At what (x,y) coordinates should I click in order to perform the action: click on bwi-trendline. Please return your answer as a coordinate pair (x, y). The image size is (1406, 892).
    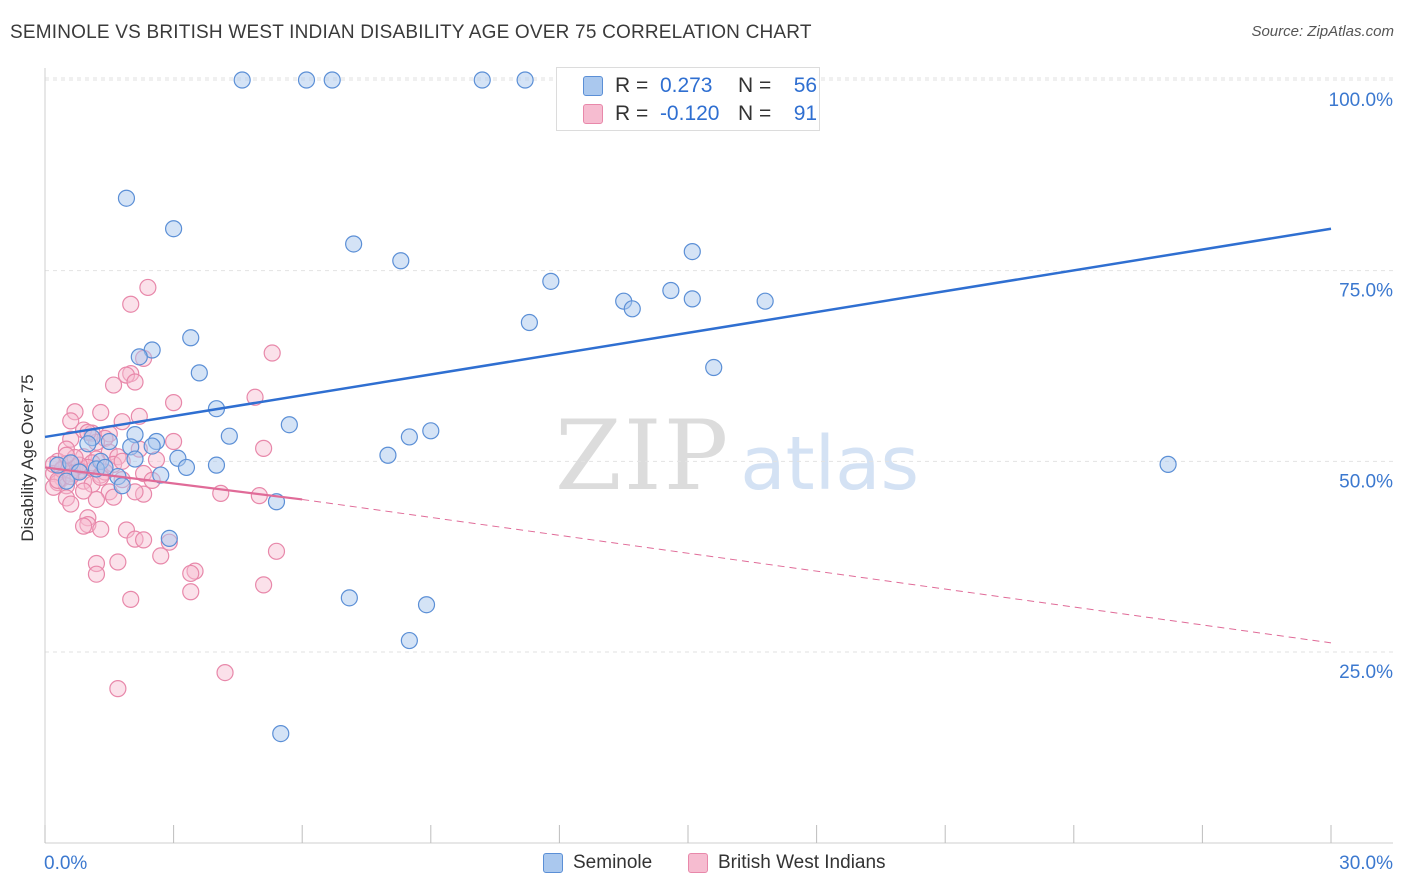
    Looking at the image, I should click on (173, 483).